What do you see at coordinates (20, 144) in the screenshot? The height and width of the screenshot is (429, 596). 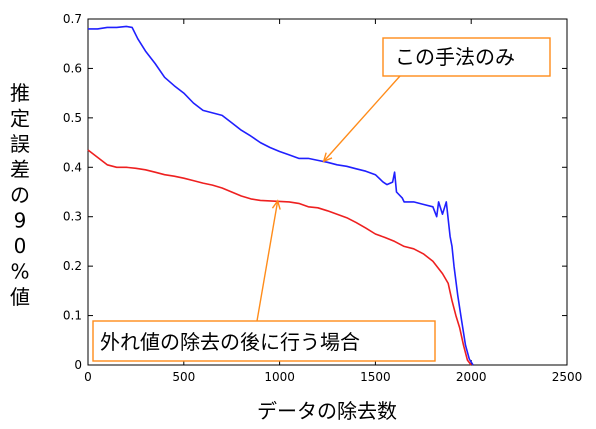 I see `y-axis-label-char: 誤` at bounding box center [20, 144].